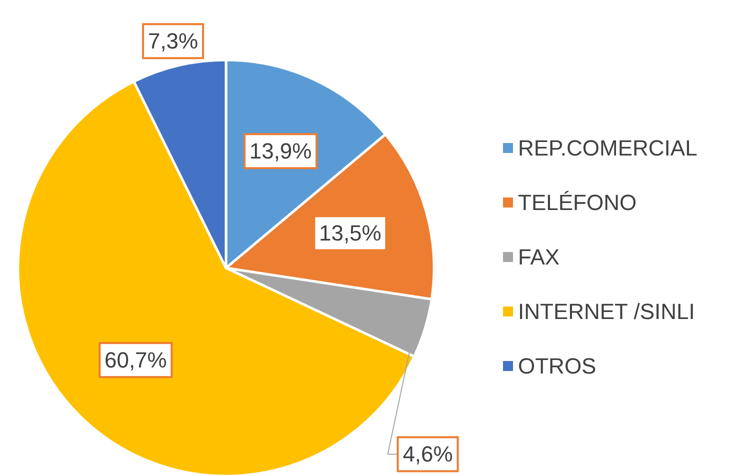 The height and width of the screenshot is (476, 732). What do you see at coordinates (577, 202) in the screenshot?
I see `legend-label: TELÉFONO` at bounding box center [577, 202].